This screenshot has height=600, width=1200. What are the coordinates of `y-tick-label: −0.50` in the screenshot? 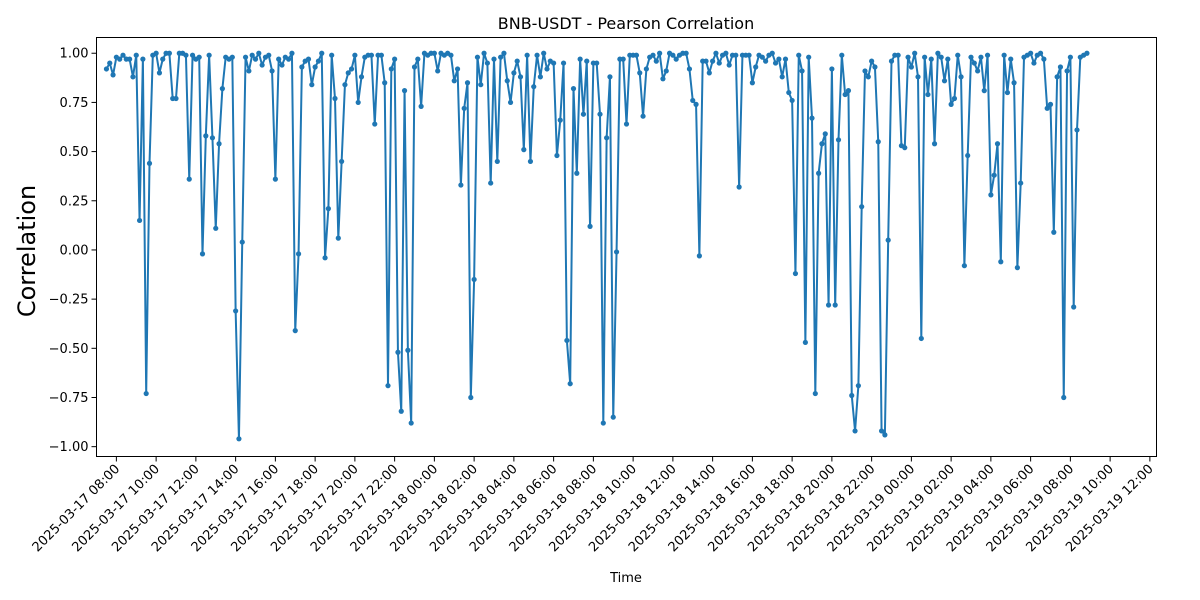 It's located at (69, 349).